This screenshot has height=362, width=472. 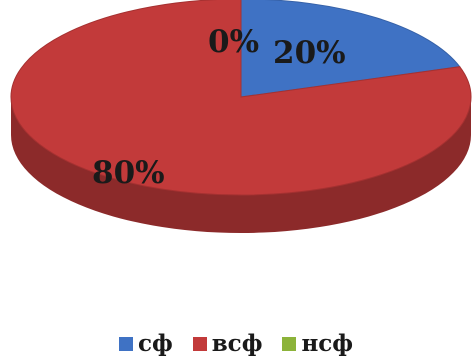 I want to click on legend-label: нсф, so click(x=327, y=343).